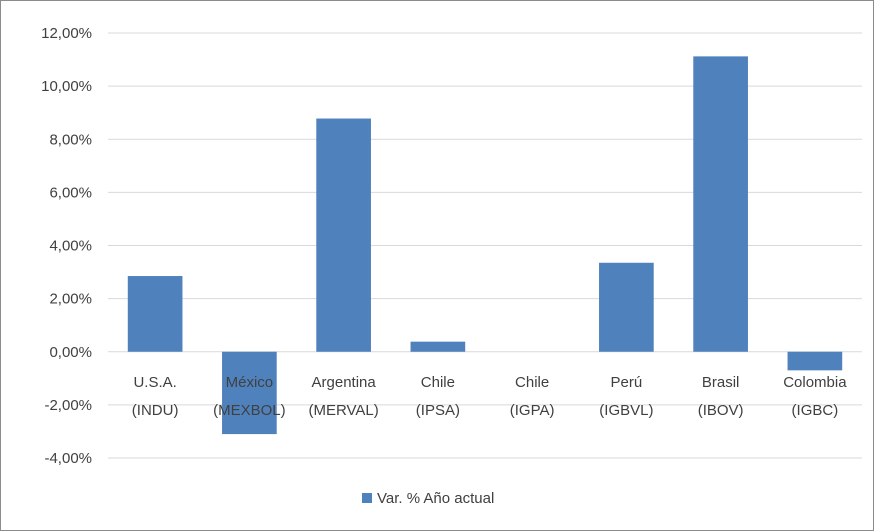 Image resolution: width=874 pixels, height=531 pixels. What do you see at coordinates (367, 498) in the screenshot?
I see `legend-swatch` at bounding box center [367, 498].